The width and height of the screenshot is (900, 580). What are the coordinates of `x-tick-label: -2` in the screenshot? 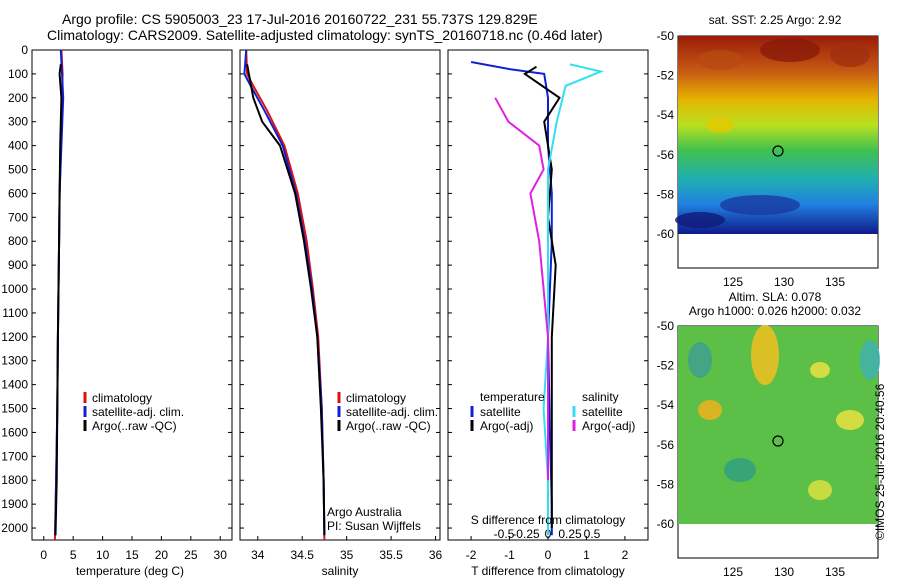 It's located at (471, 555).